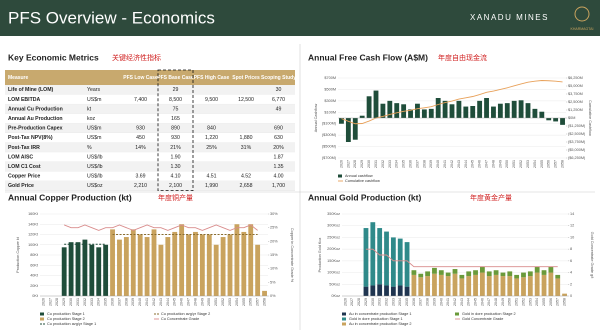 The image size is (600, 333). Describe the element at coordinates (175, 157) in the screenshot. I see `table-cell: 1.90` at that location.